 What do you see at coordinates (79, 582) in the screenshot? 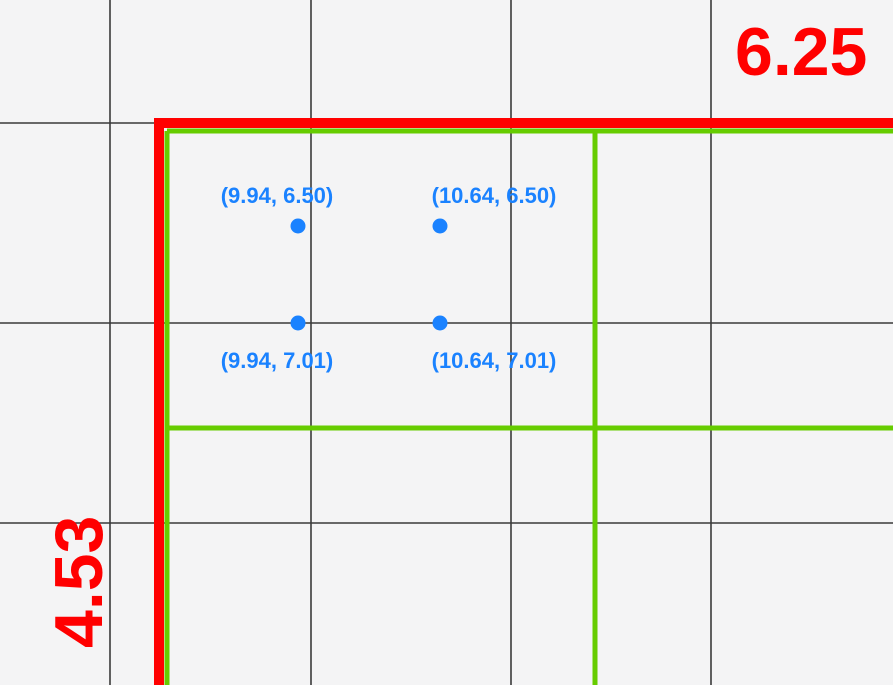
I see `measurement-left: 4.53` at bounding box center [79, 582].